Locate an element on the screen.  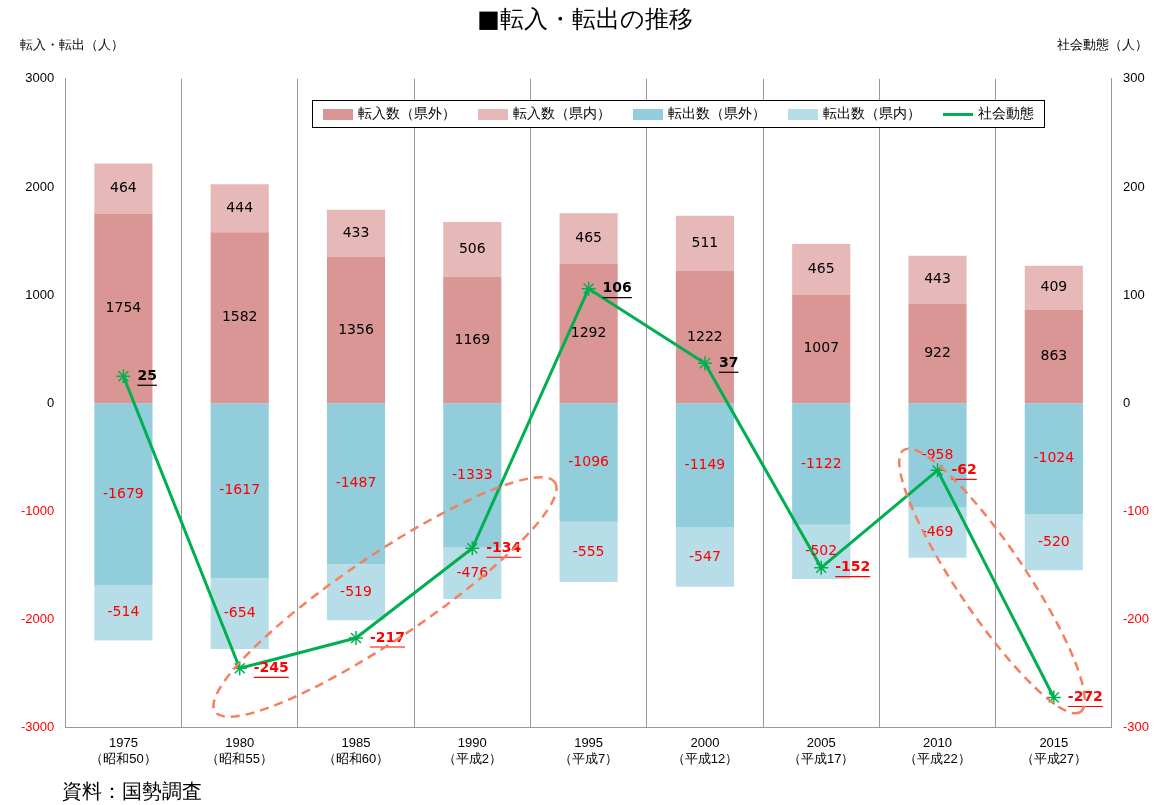
text: 資料：国勢調査 is located at coordinates (132, 791).